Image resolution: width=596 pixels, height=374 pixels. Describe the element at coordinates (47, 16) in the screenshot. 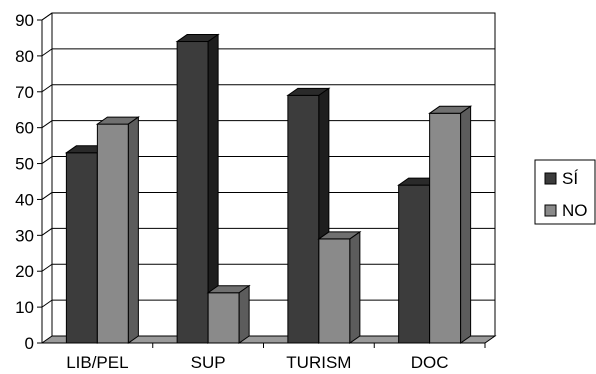

I see `y-axis-top-edge` at that location.